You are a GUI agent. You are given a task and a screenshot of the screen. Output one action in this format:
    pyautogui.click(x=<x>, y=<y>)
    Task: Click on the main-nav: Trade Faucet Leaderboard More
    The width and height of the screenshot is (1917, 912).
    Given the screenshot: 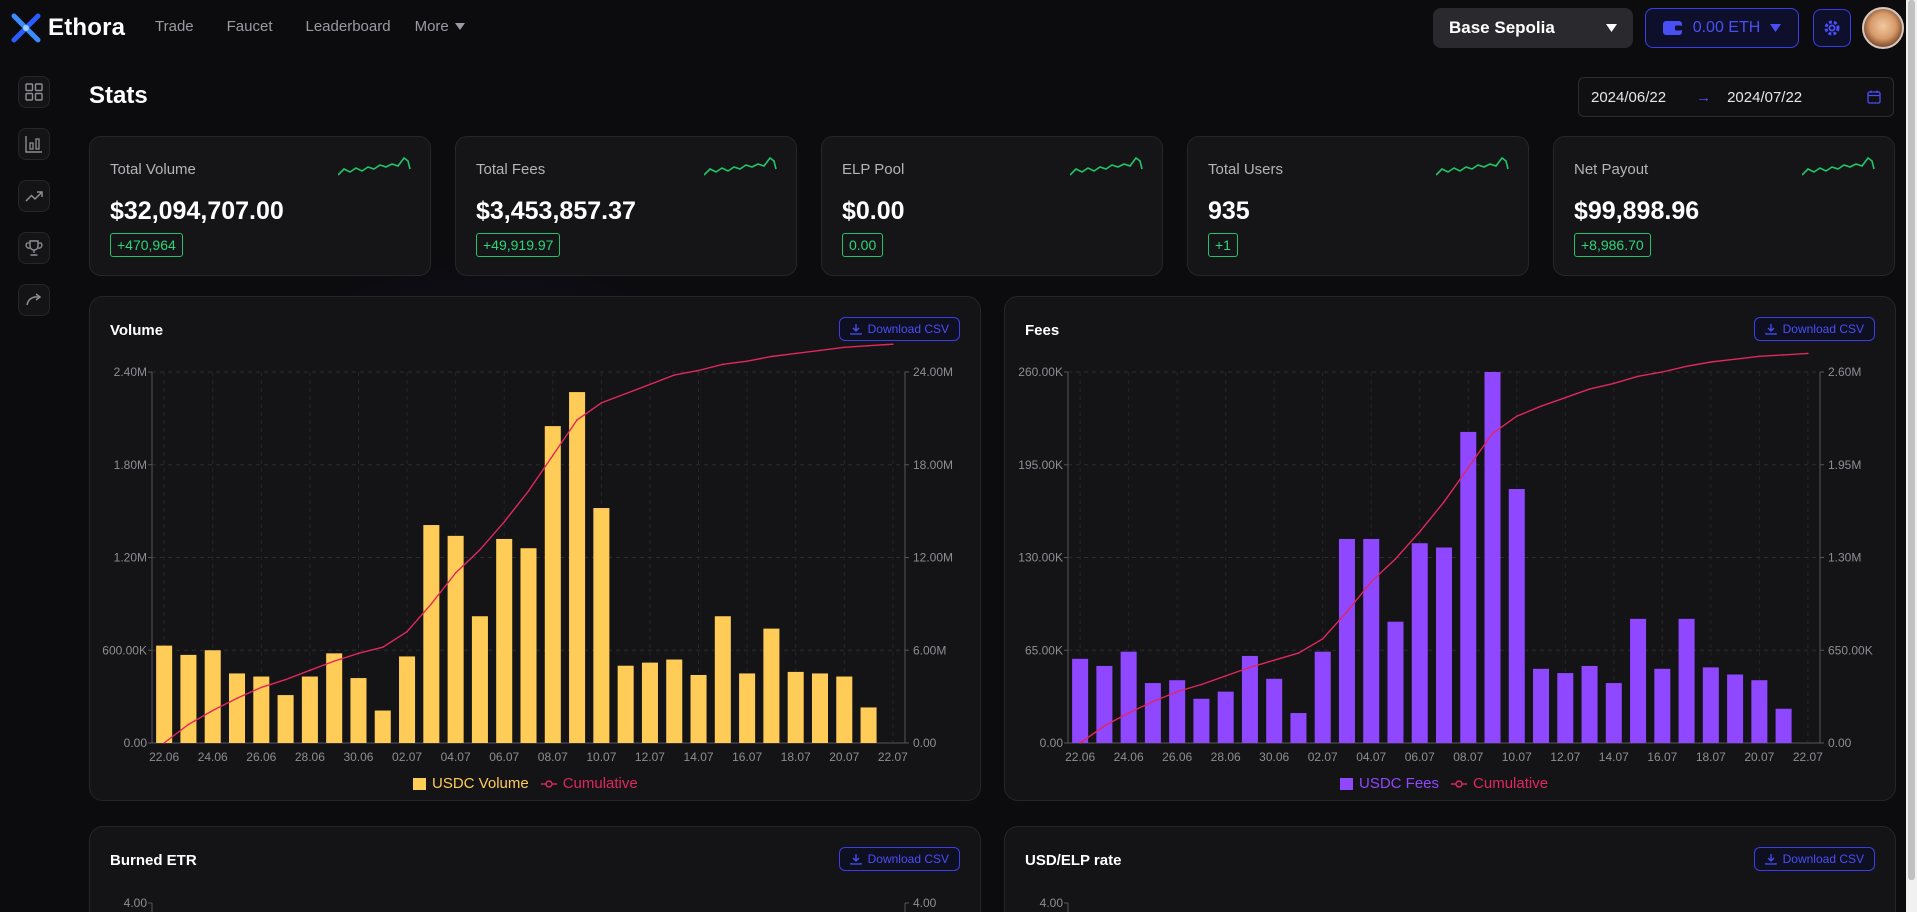 What is the action you would take?
    pyautogui.click(x=326, y=26)
    